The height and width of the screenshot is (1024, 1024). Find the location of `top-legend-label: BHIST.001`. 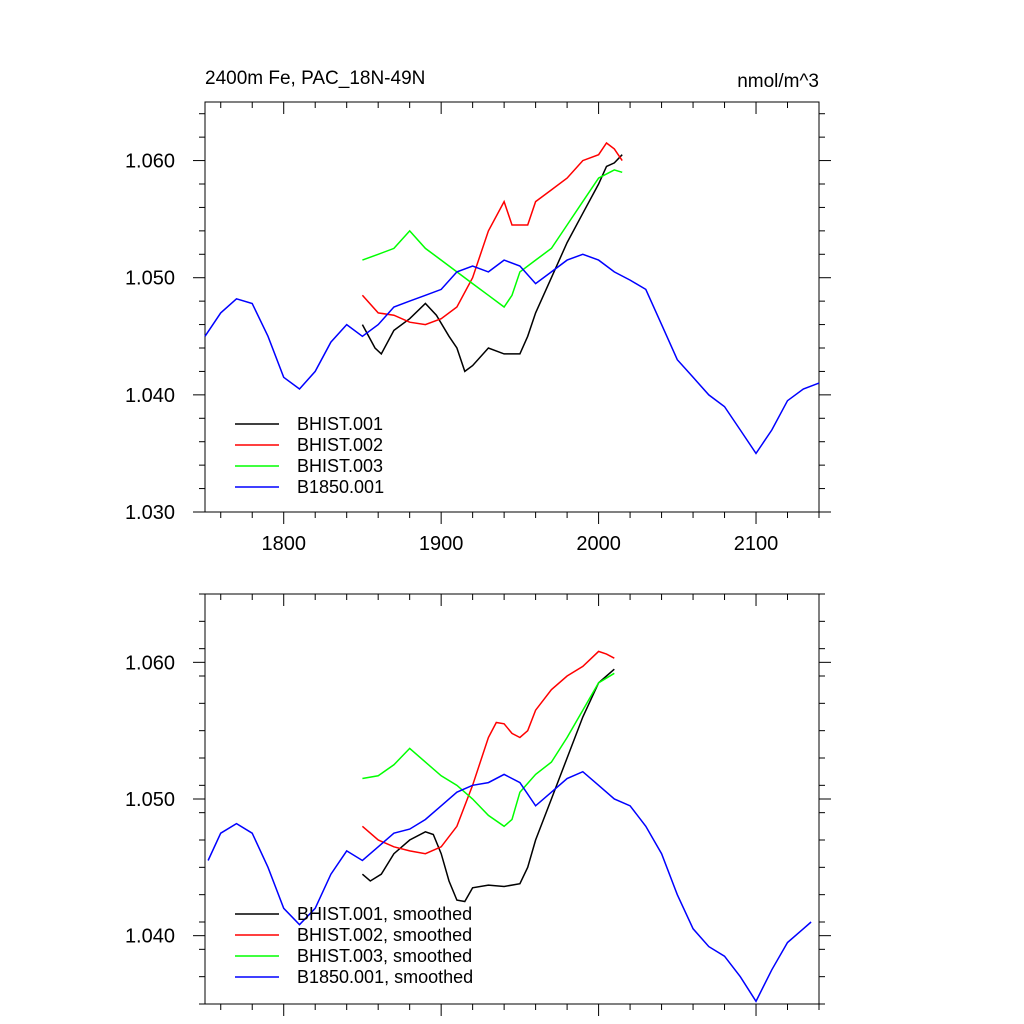

top-legend-label: BHIST.001 is located at coordinates (340, 424).